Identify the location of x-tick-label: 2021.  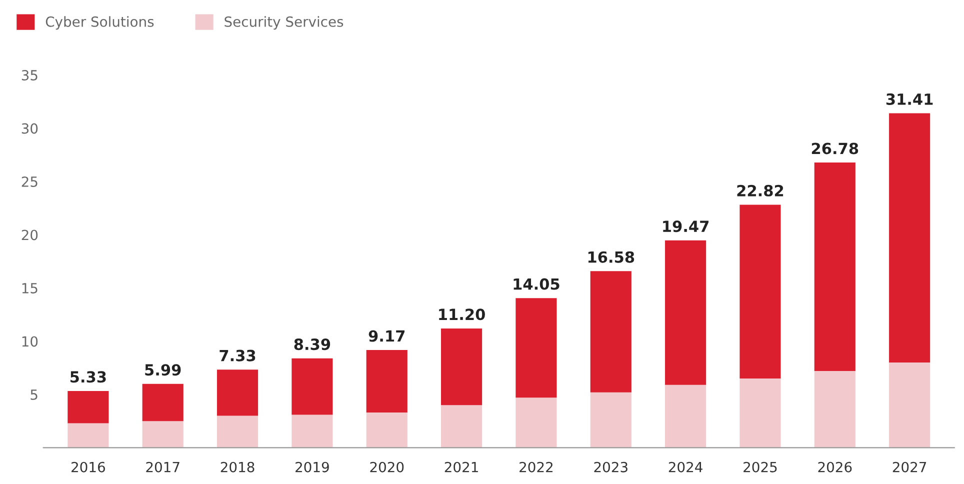
(461, 467).